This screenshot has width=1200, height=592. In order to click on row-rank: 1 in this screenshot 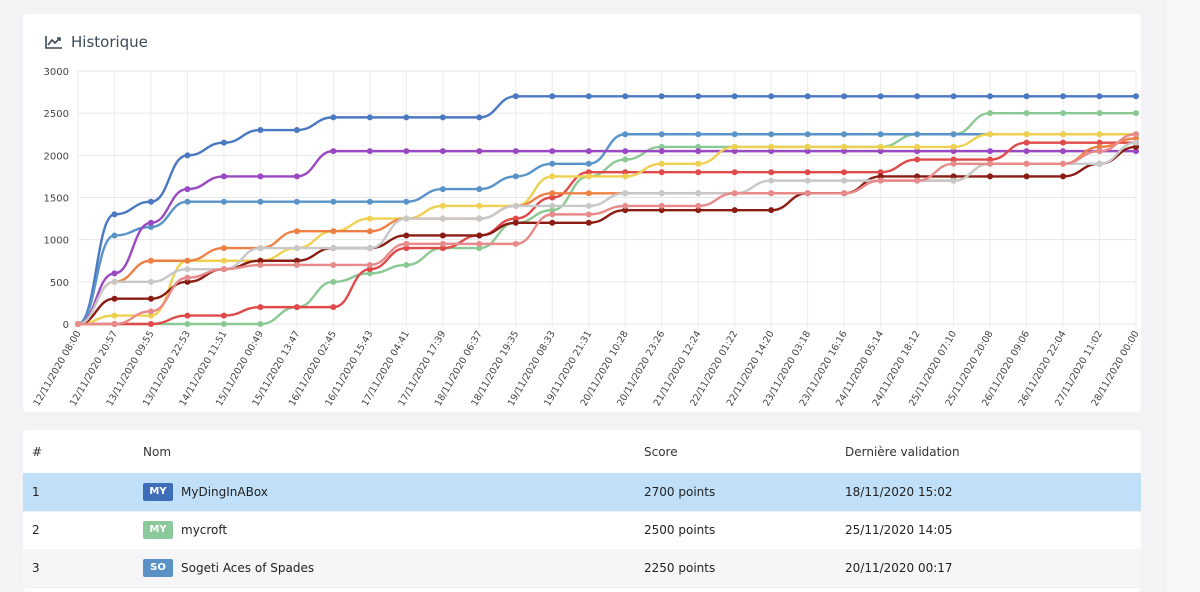, I will do `click(36, 492)`.